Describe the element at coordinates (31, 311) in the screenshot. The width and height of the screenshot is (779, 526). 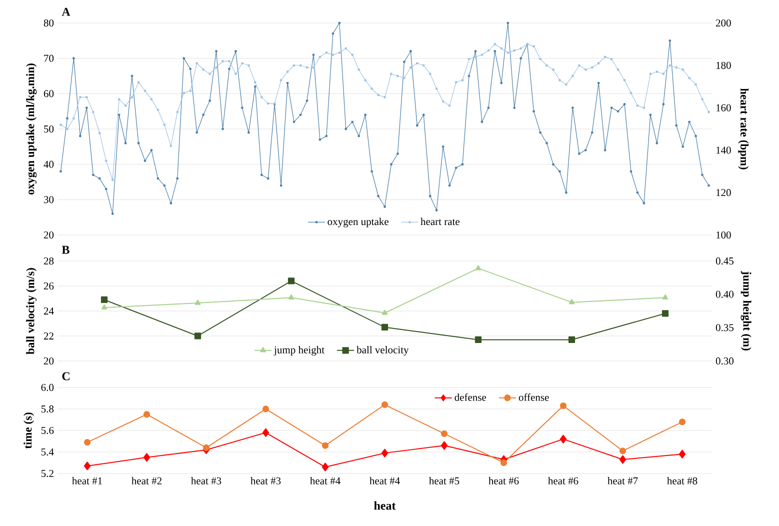
I see `y-axis-title: ball velocity (m/s)` at that location.